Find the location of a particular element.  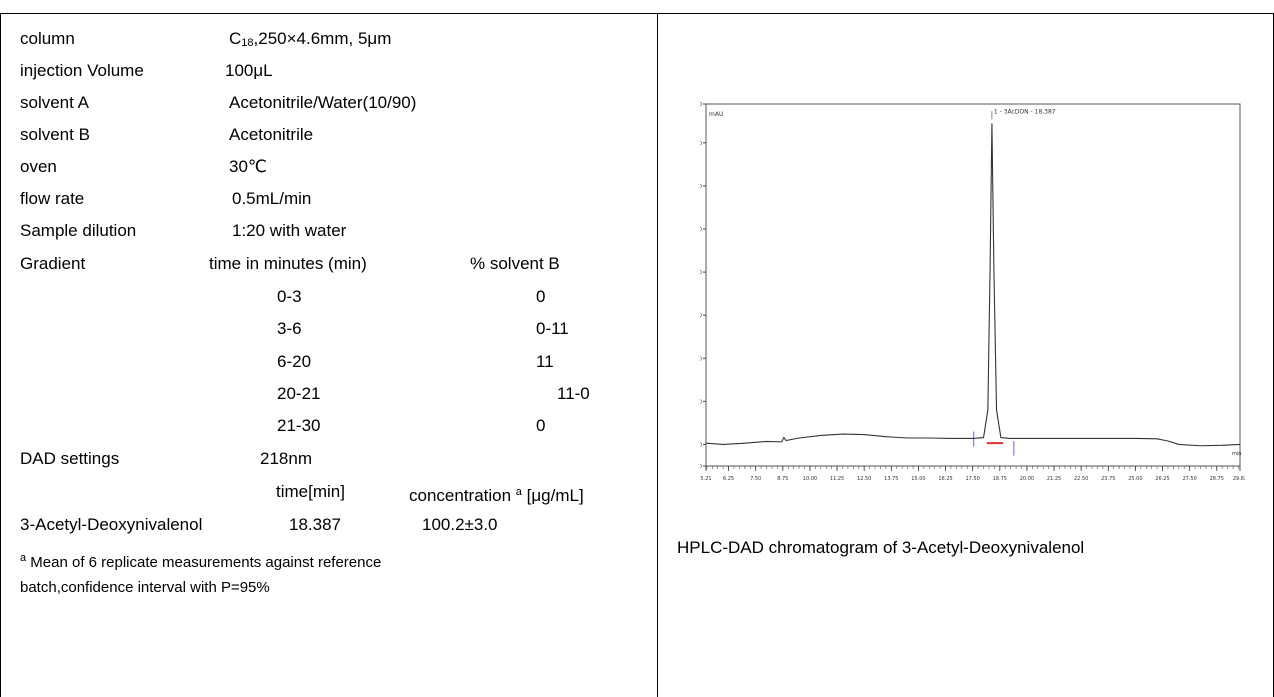

column-label: column is located at coordinates (47, 38).